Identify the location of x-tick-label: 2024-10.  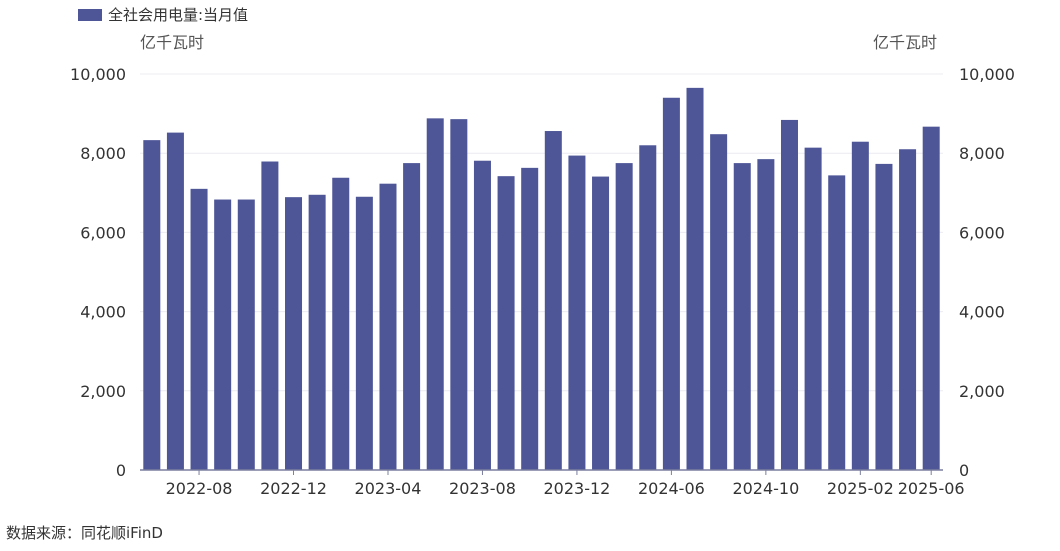
(765, 488).